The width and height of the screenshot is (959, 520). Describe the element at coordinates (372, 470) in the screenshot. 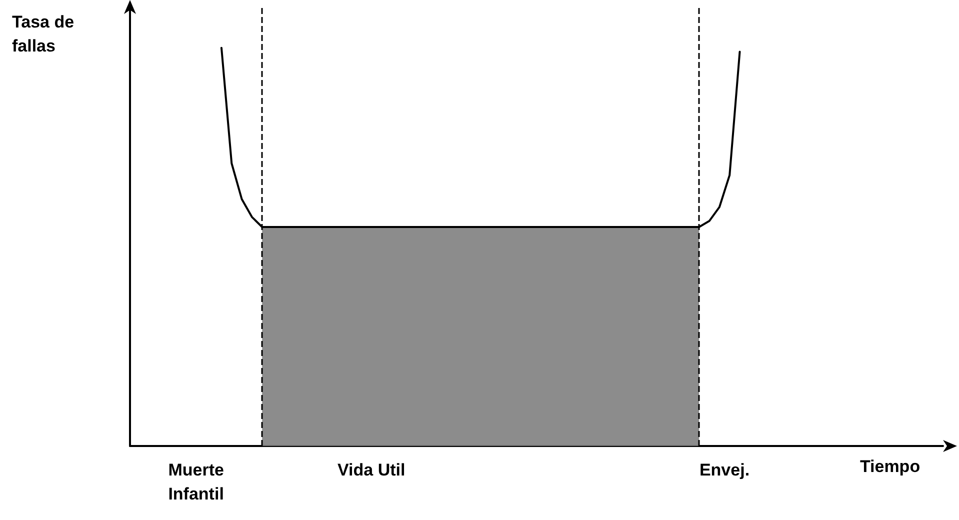

I see `text: Vida Util` at that location.